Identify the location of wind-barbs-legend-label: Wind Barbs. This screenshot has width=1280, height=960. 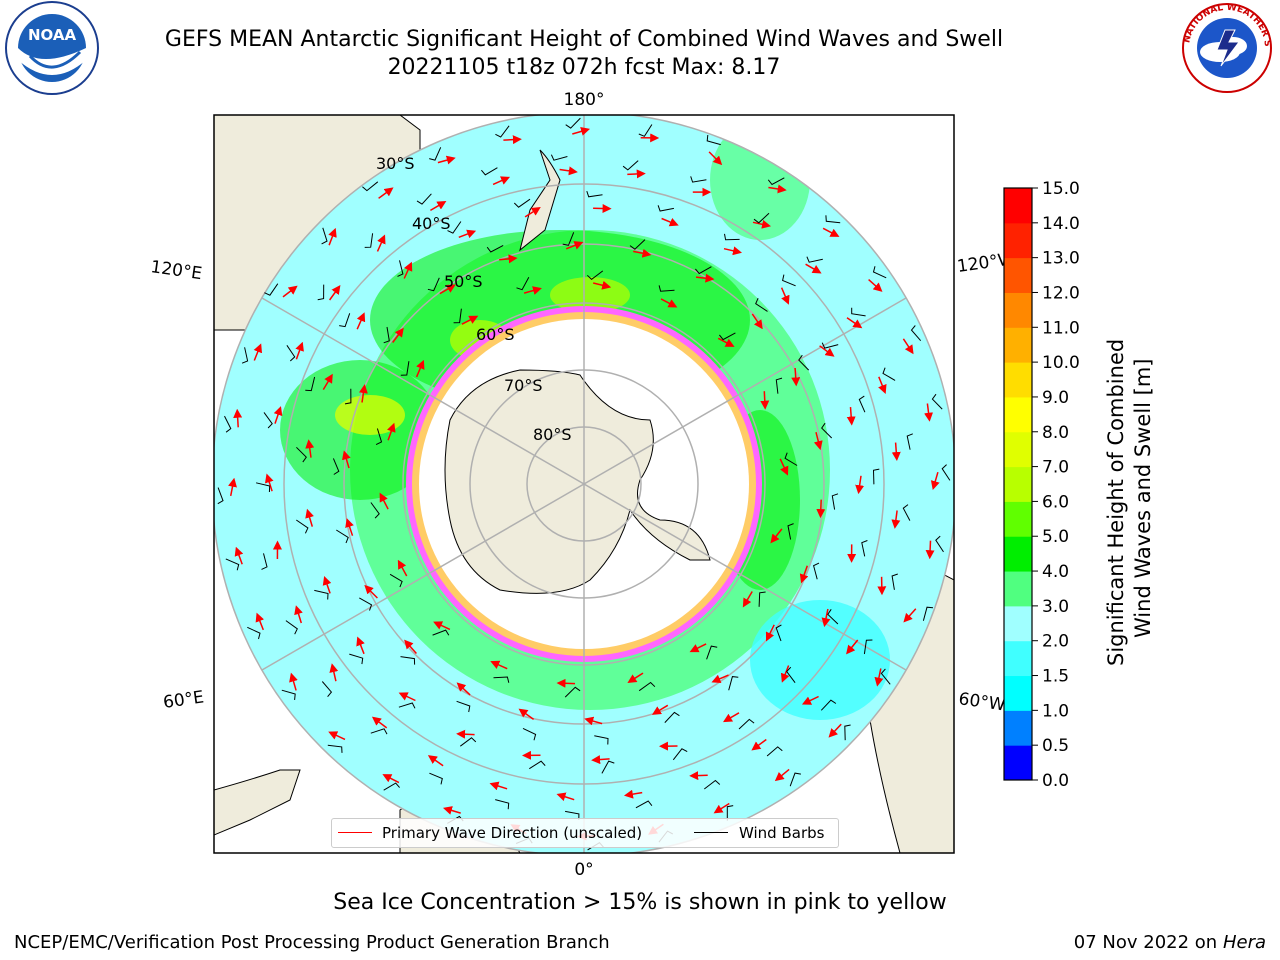
(782, 833).